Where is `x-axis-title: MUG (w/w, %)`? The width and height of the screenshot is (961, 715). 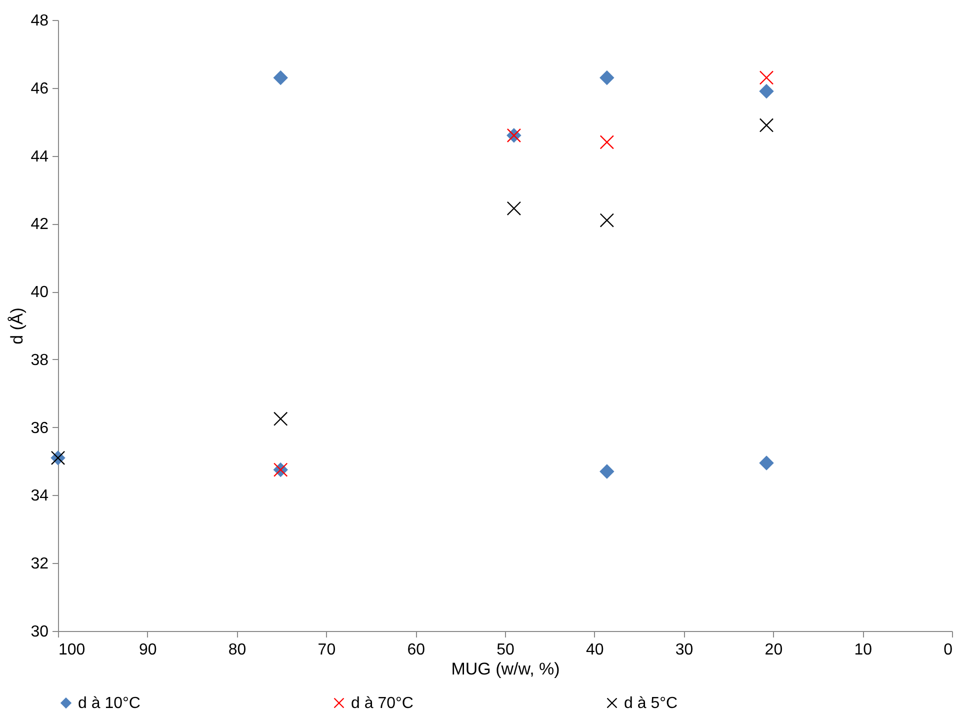
x-axis-title: MUG (w/w, %) is located at coordinates (505, 669).